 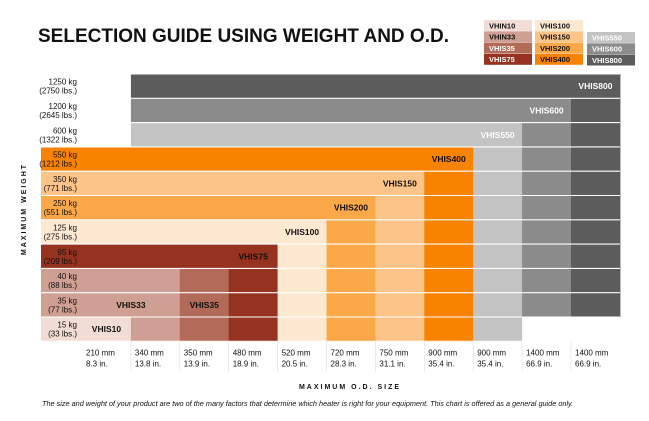 What do you see at coordinates (204, 135) in the screenshot?
I see `cell-2-2-vhis550` at bounding box center [204, 135].